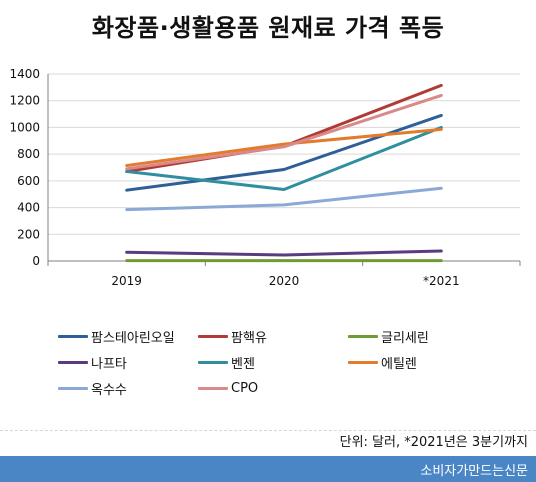 Image resolution: width=536 pixels, height=482 pixels. I want to click on legend-label: 에틸렌, so click(399, 364).